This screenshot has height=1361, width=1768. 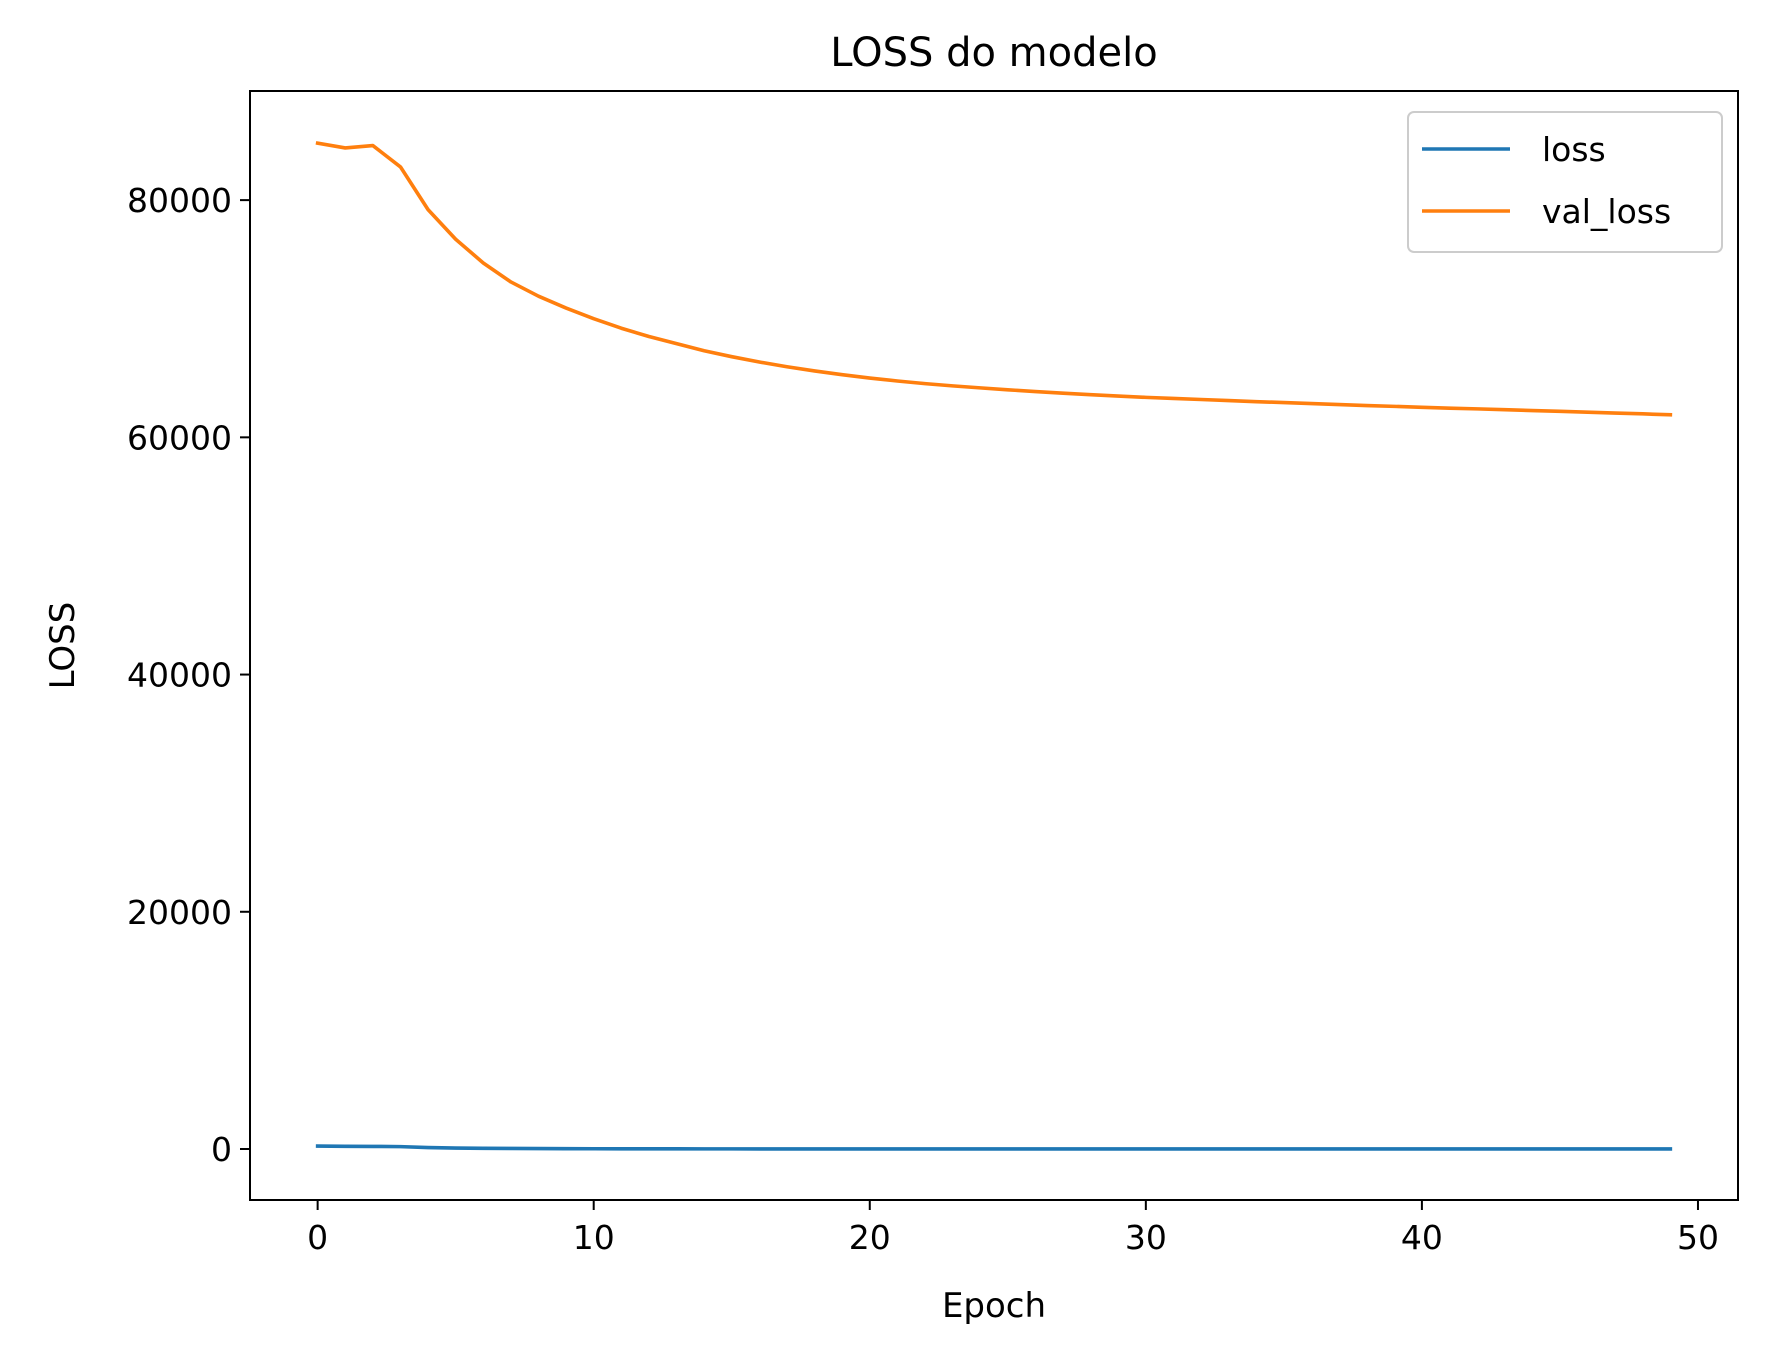 I want to click on legend-box, so click(x=1565, y=182).